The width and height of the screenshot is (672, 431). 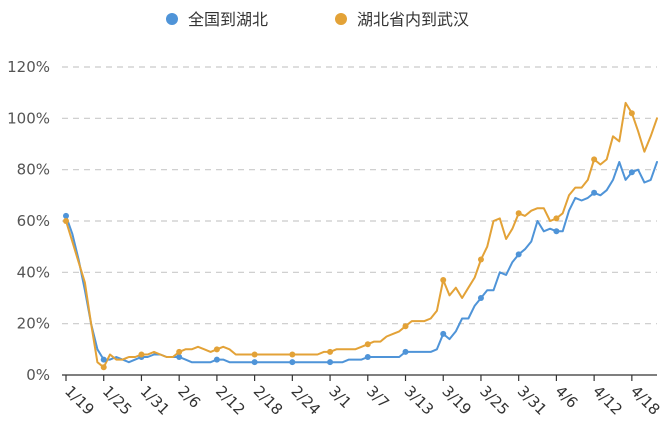 I want to click on x-tick-label: 4/6, so click(x=567, y=397).